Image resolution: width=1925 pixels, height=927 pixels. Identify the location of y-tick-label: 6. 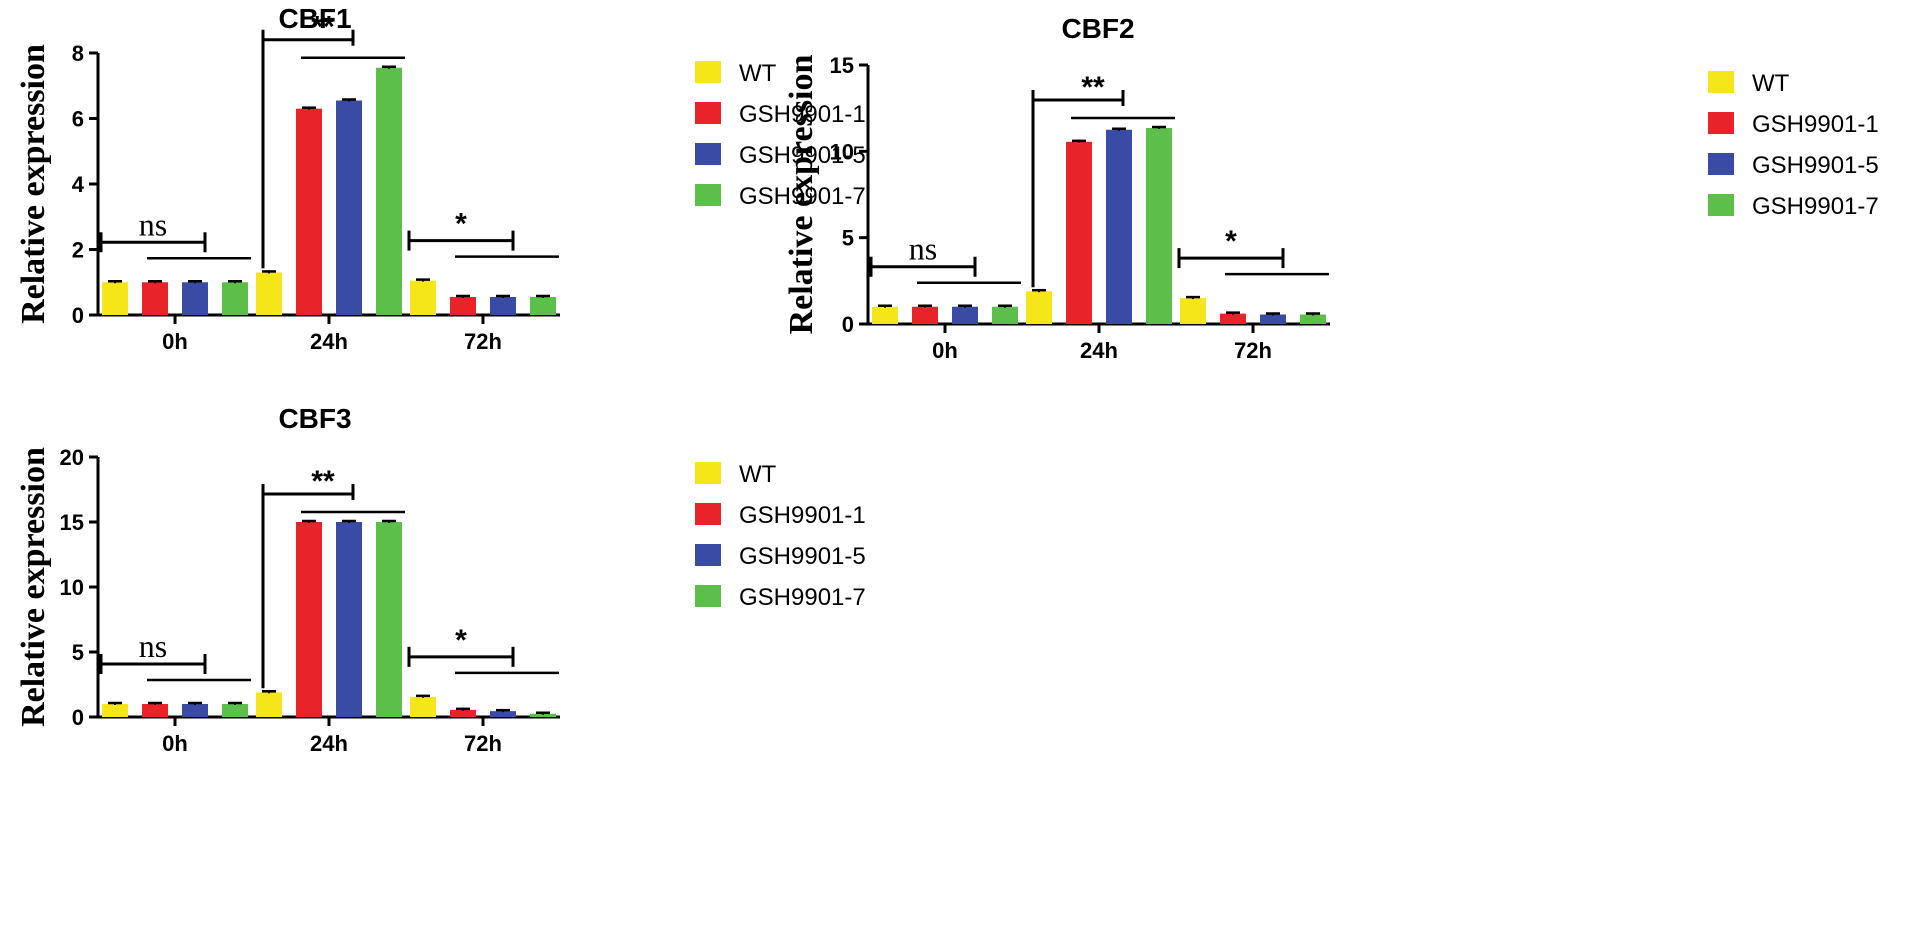
(78, 119).